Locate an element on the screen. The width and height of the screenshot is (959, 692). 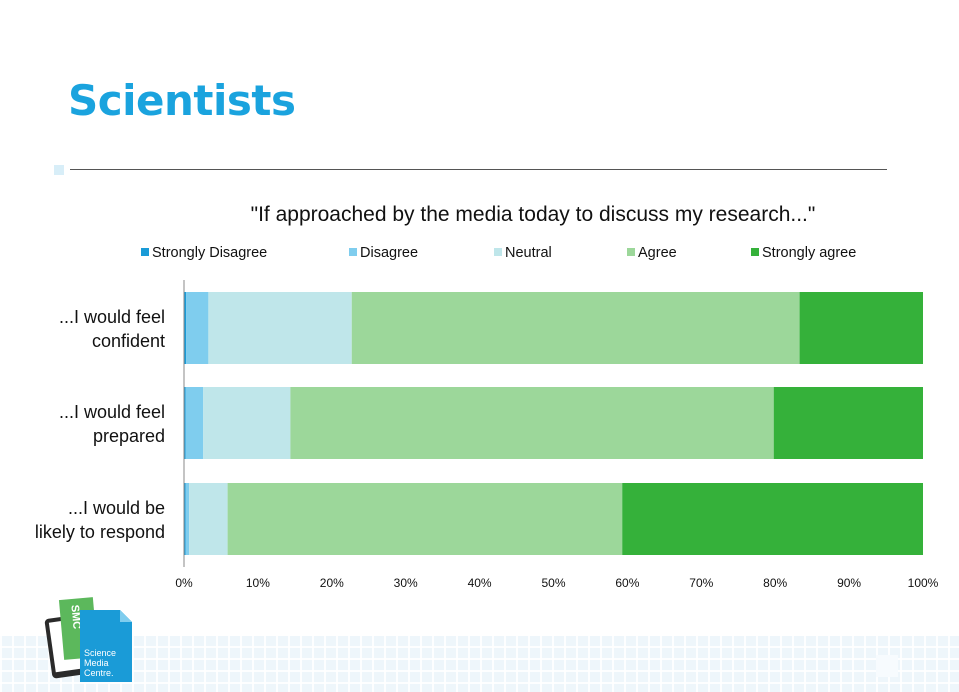
title-rule is located at coordinates (478, 169).